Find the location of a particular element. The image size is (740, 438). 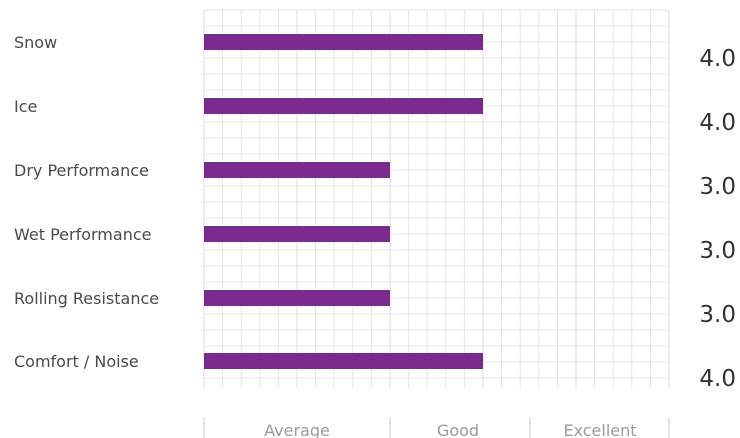

bar-comfort-noise is located at coordinates (343, 361).